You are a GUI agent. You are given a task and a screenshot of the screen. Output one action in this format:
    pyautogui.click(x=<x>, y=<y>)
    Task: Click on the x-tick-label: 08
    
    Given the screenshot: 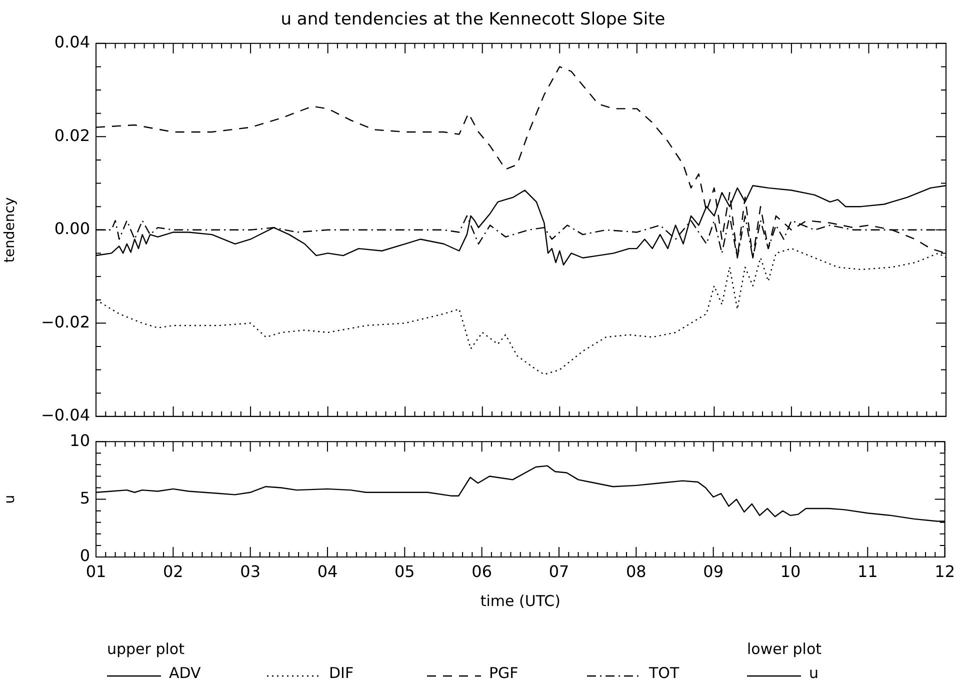 What is the action you would take?
    pyautogui.click(x=636, y=571)
    